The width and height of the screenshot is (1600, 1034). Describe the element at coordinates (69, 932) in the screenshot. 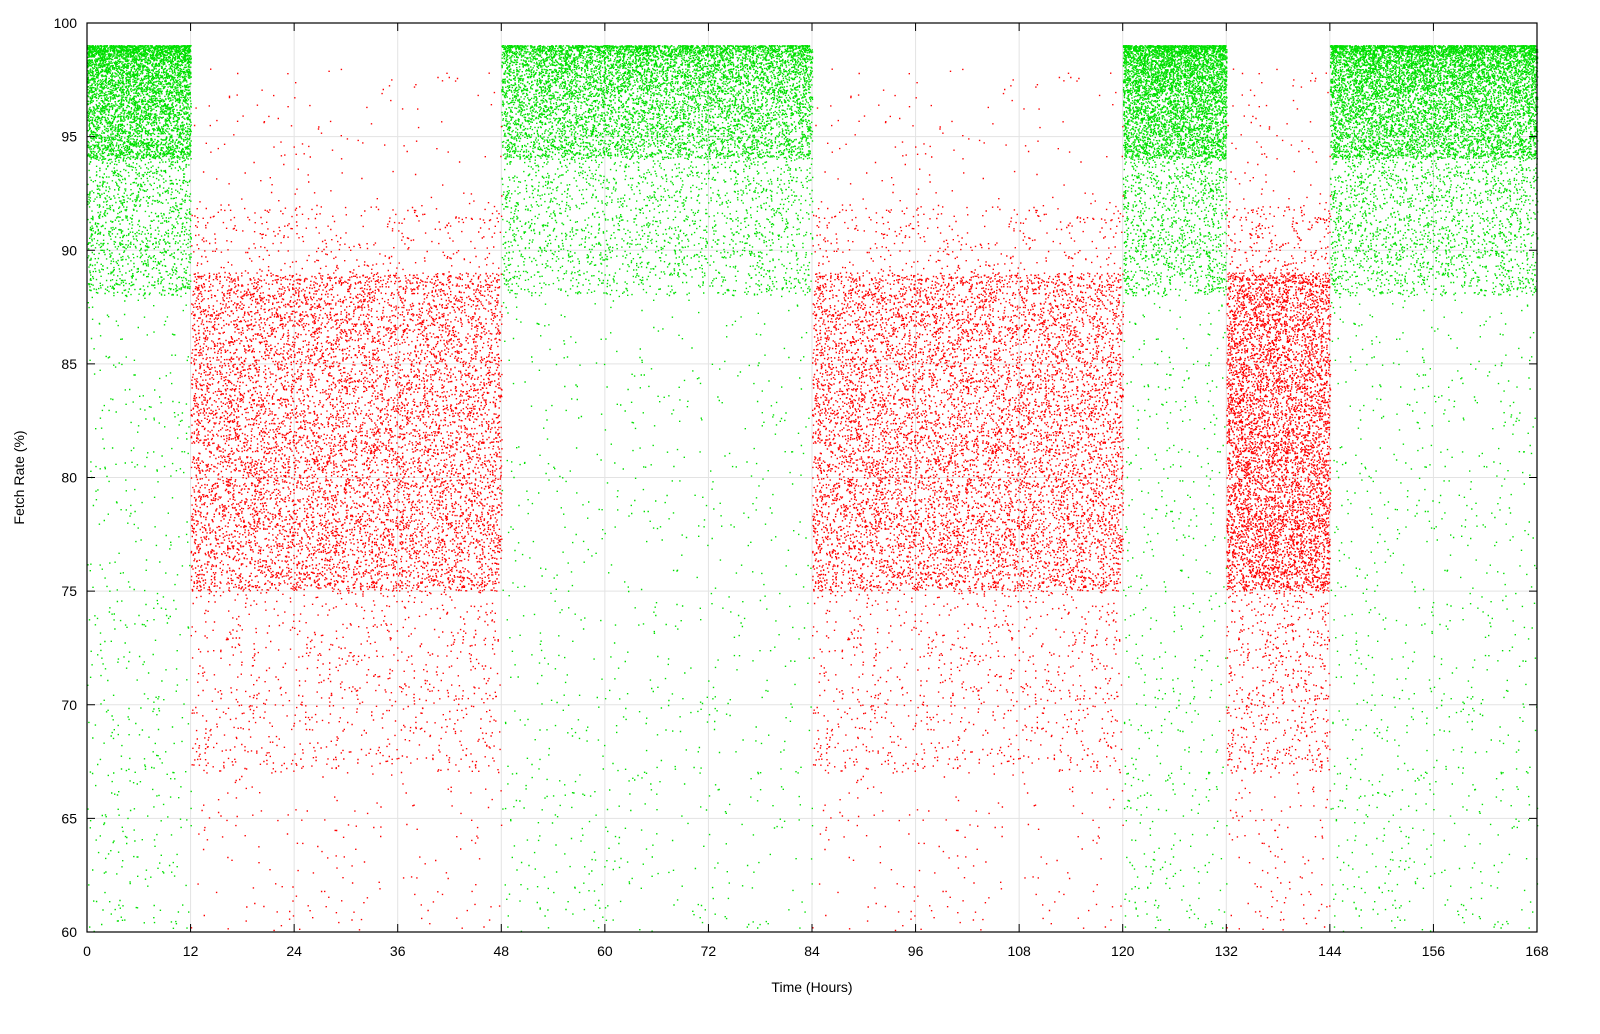

I see `y-tick-label: 60` at that location.